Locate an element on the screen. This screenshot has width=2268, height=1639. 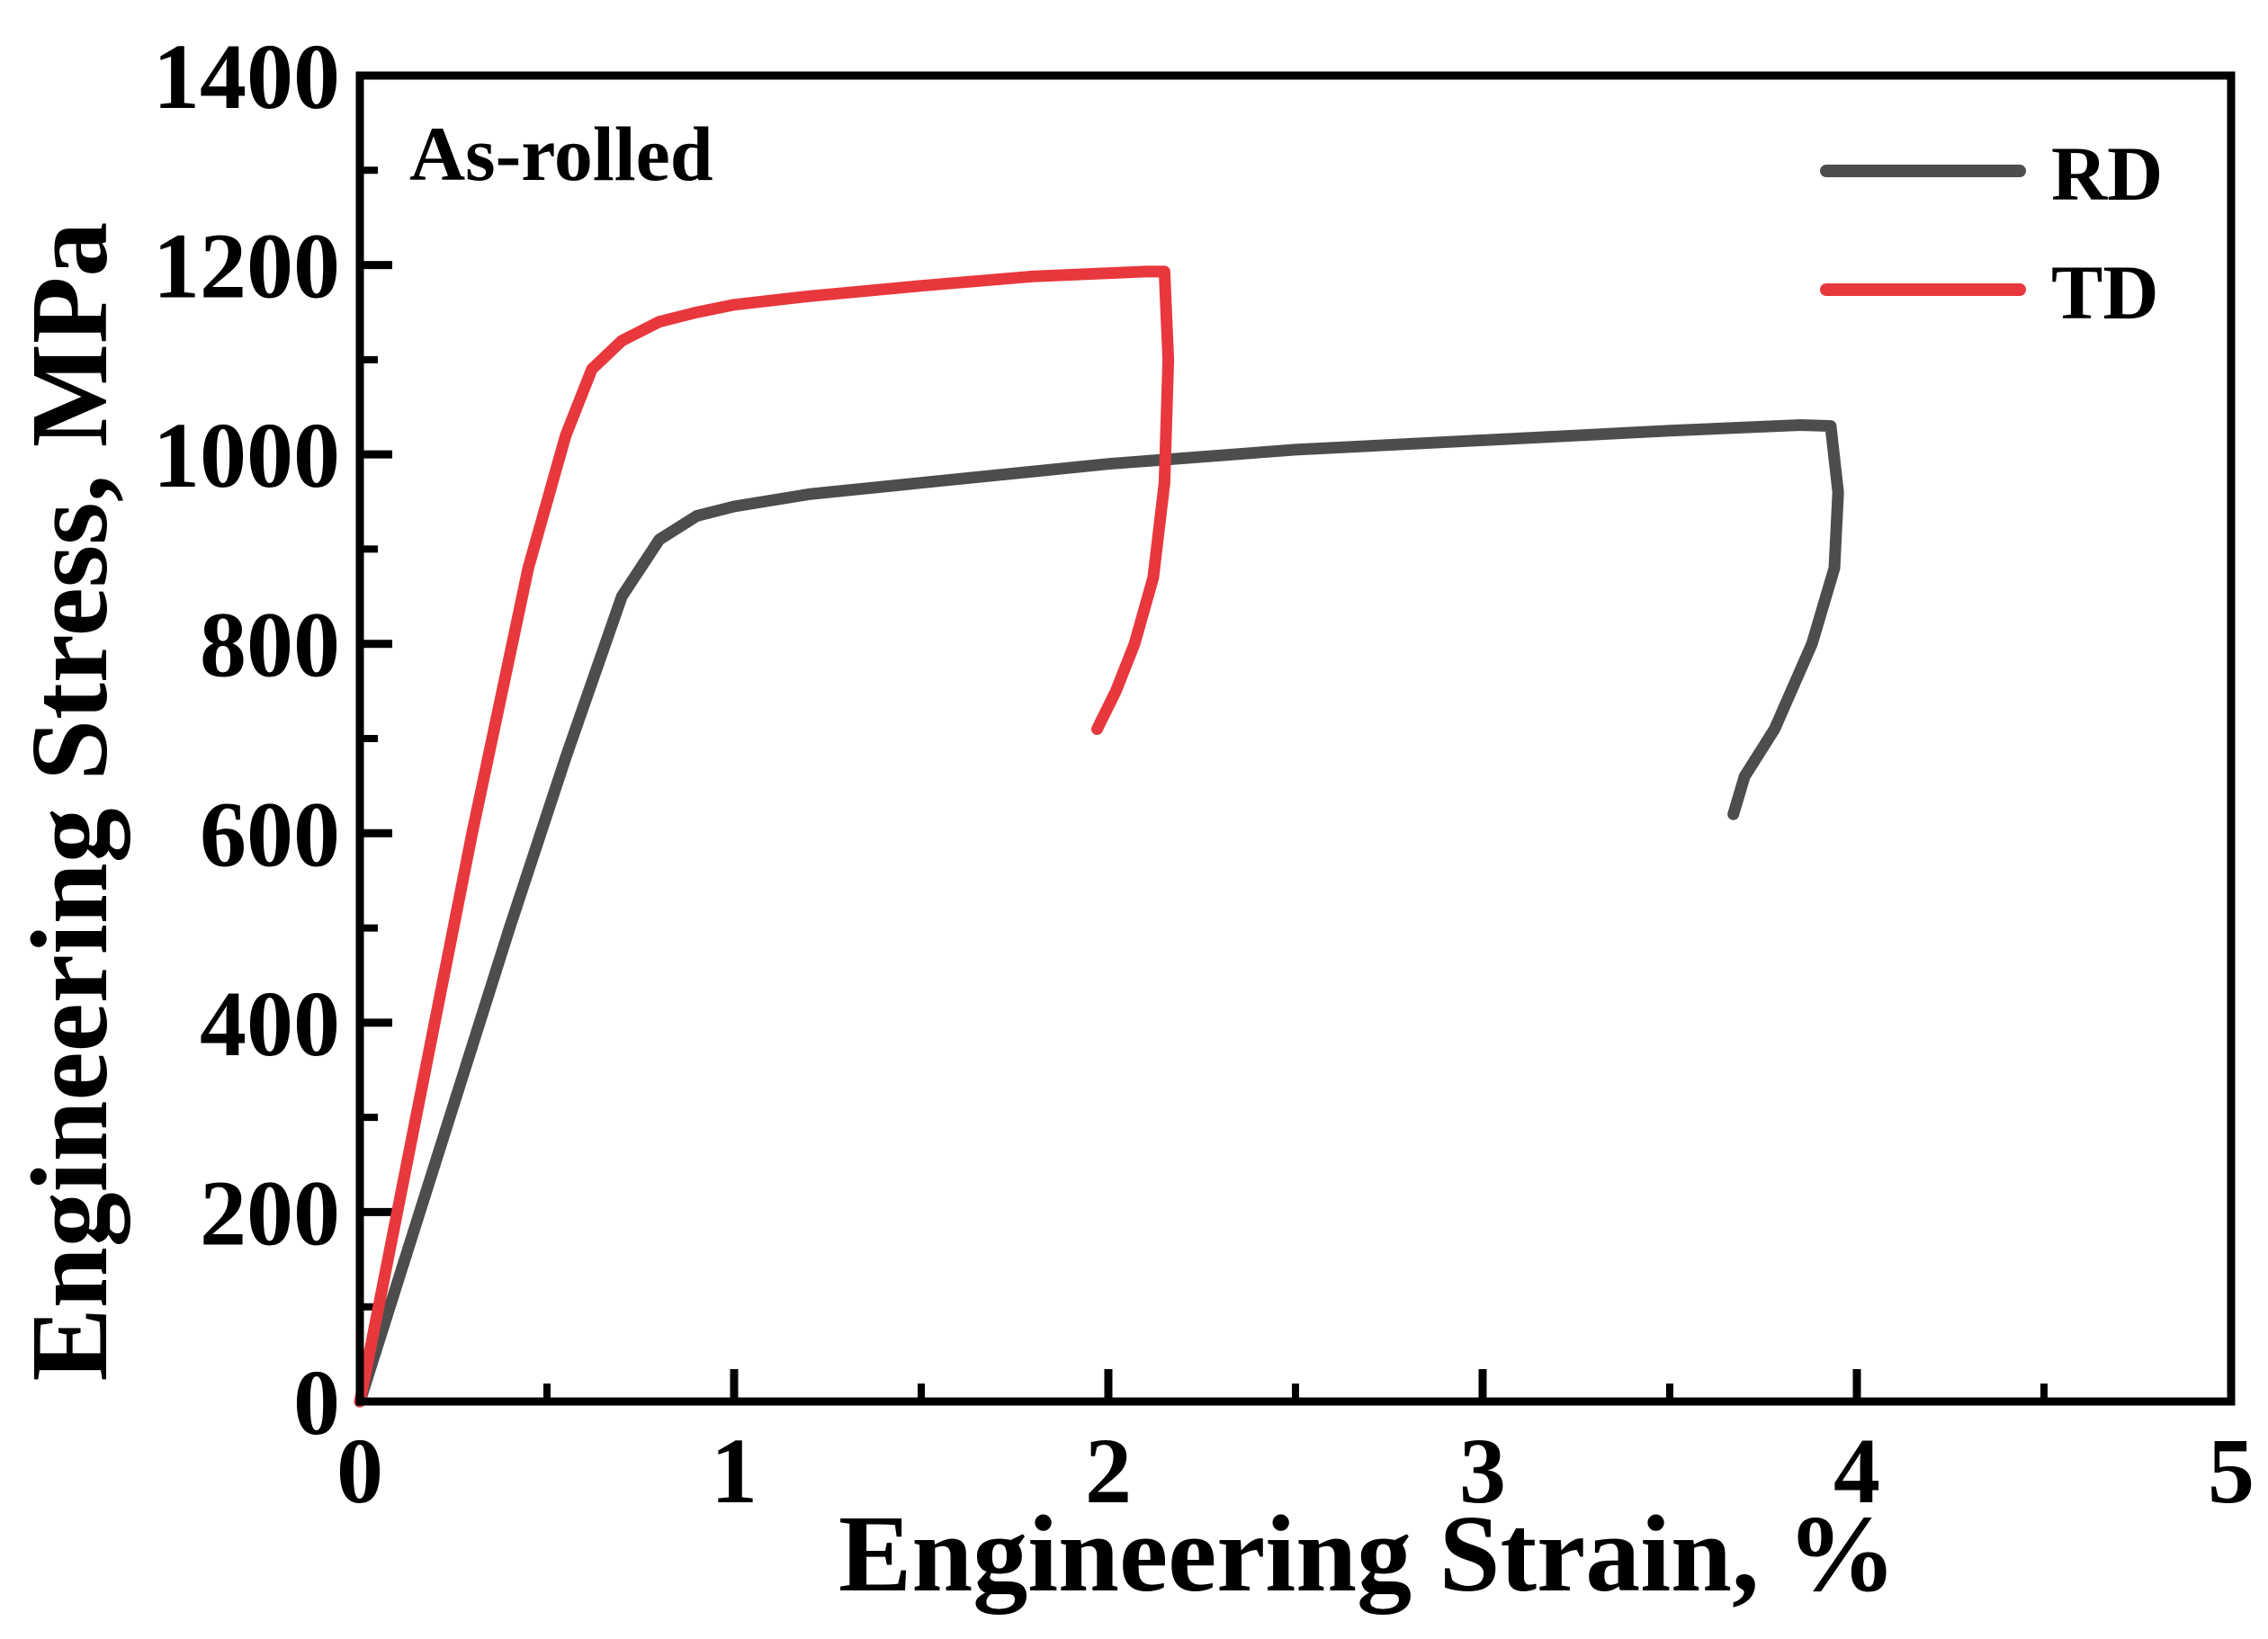
y-tick-label: 800 is located at coordinates (270, 645).